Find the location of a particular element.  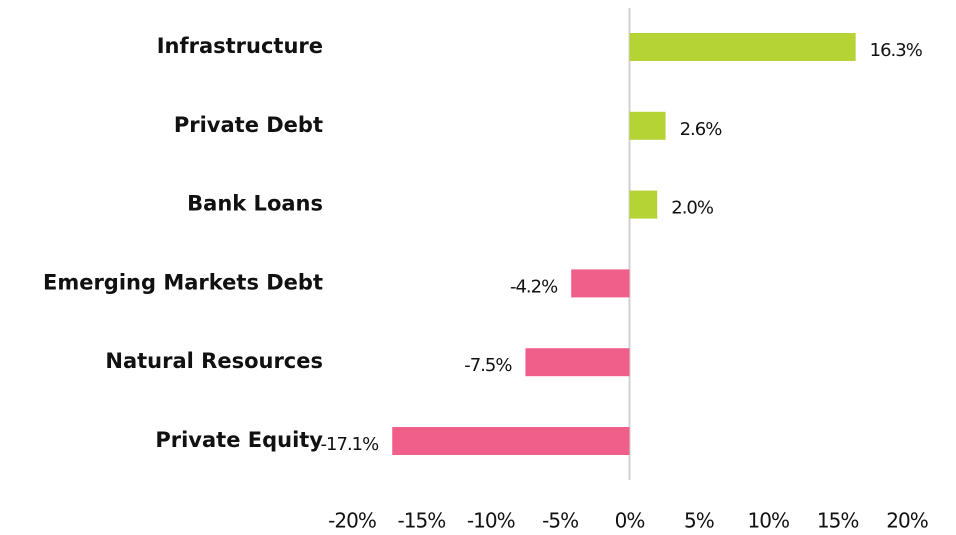

x-tick-label: 10% is located at coordinates (768, 521).